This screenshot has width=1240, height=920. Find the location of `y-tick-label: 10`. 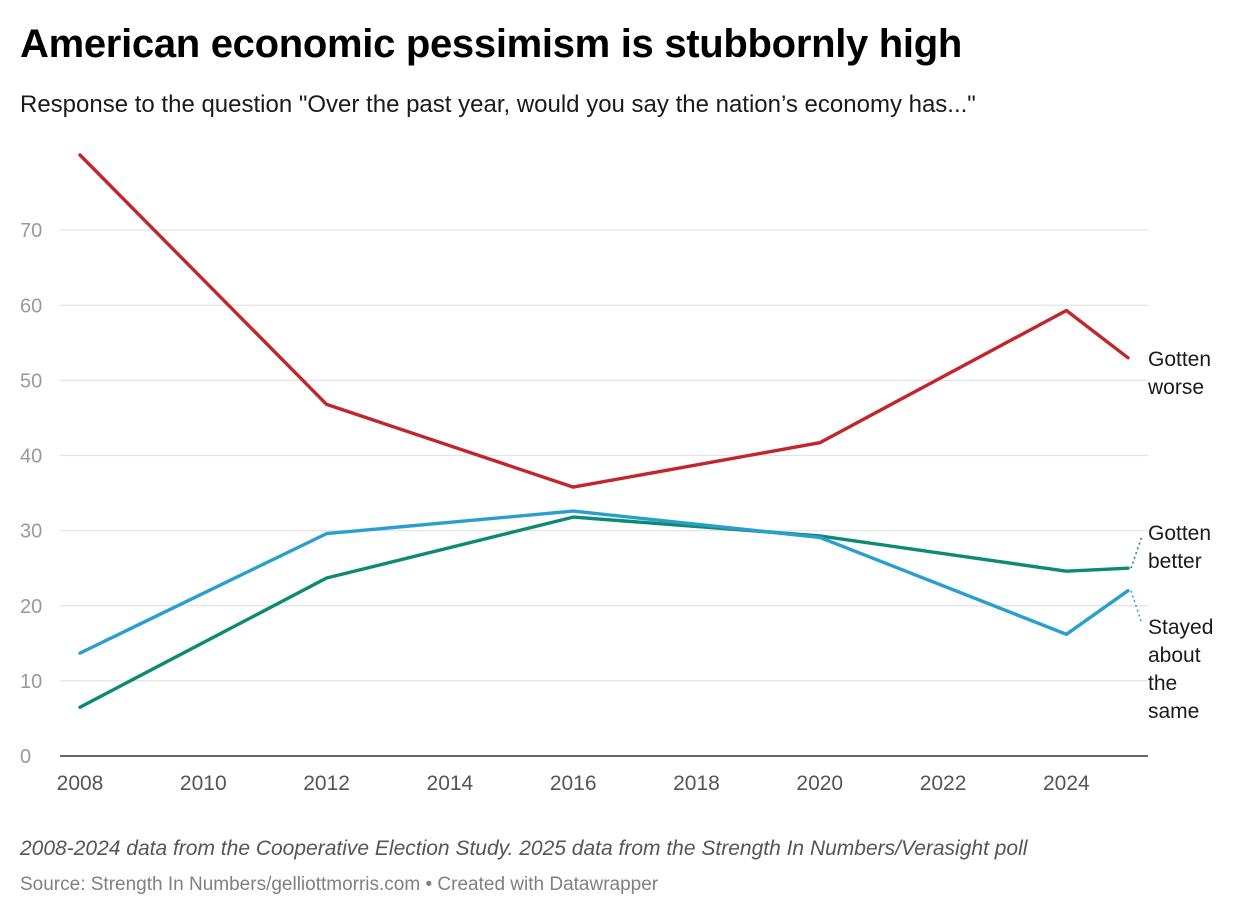

y-tick-label: 10 is located at coordinates (31, 682).